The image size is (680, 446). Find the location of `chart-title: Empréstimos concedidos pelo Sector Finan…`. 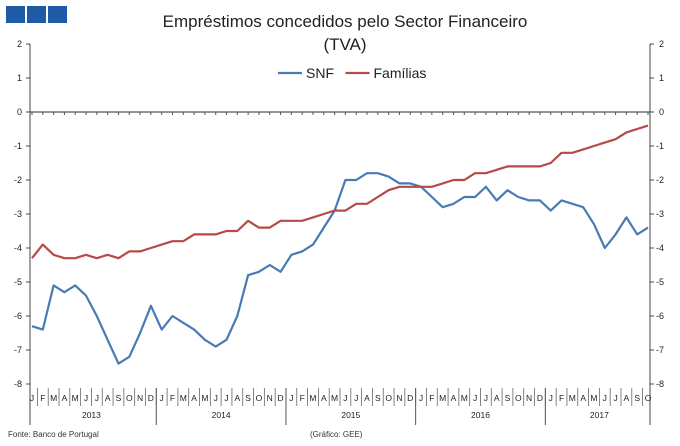

chart-title: Empréstimos concedidos pelo Sector Finan… is located at coordinates (345, 21).